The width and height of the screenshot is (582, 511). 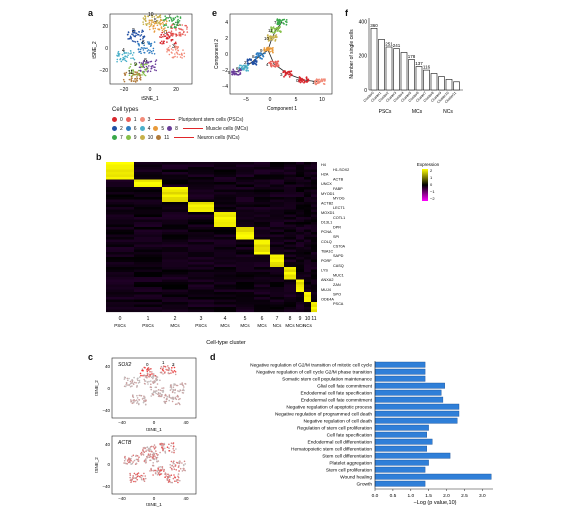 What do you see at coordinates (365, 91) in the screenshot?
I see `f-ytick: 0` at bounding box center [365, 91].